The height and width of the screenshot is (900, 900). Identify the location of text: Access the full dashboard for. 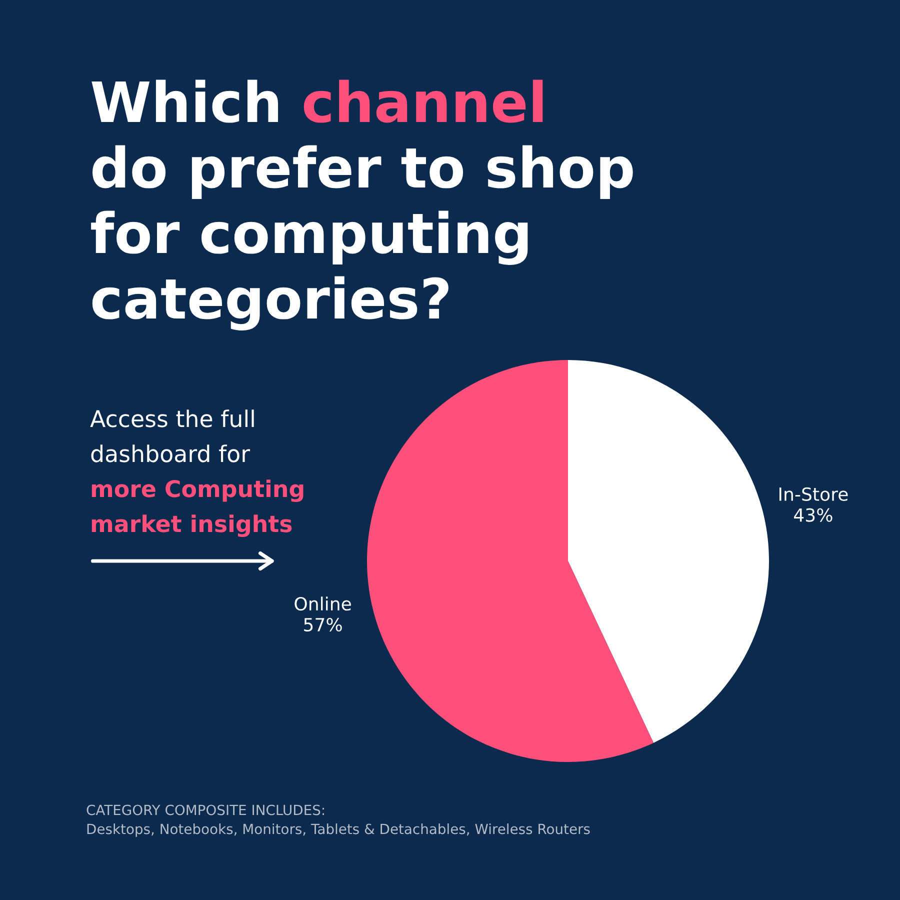
(172, 436).